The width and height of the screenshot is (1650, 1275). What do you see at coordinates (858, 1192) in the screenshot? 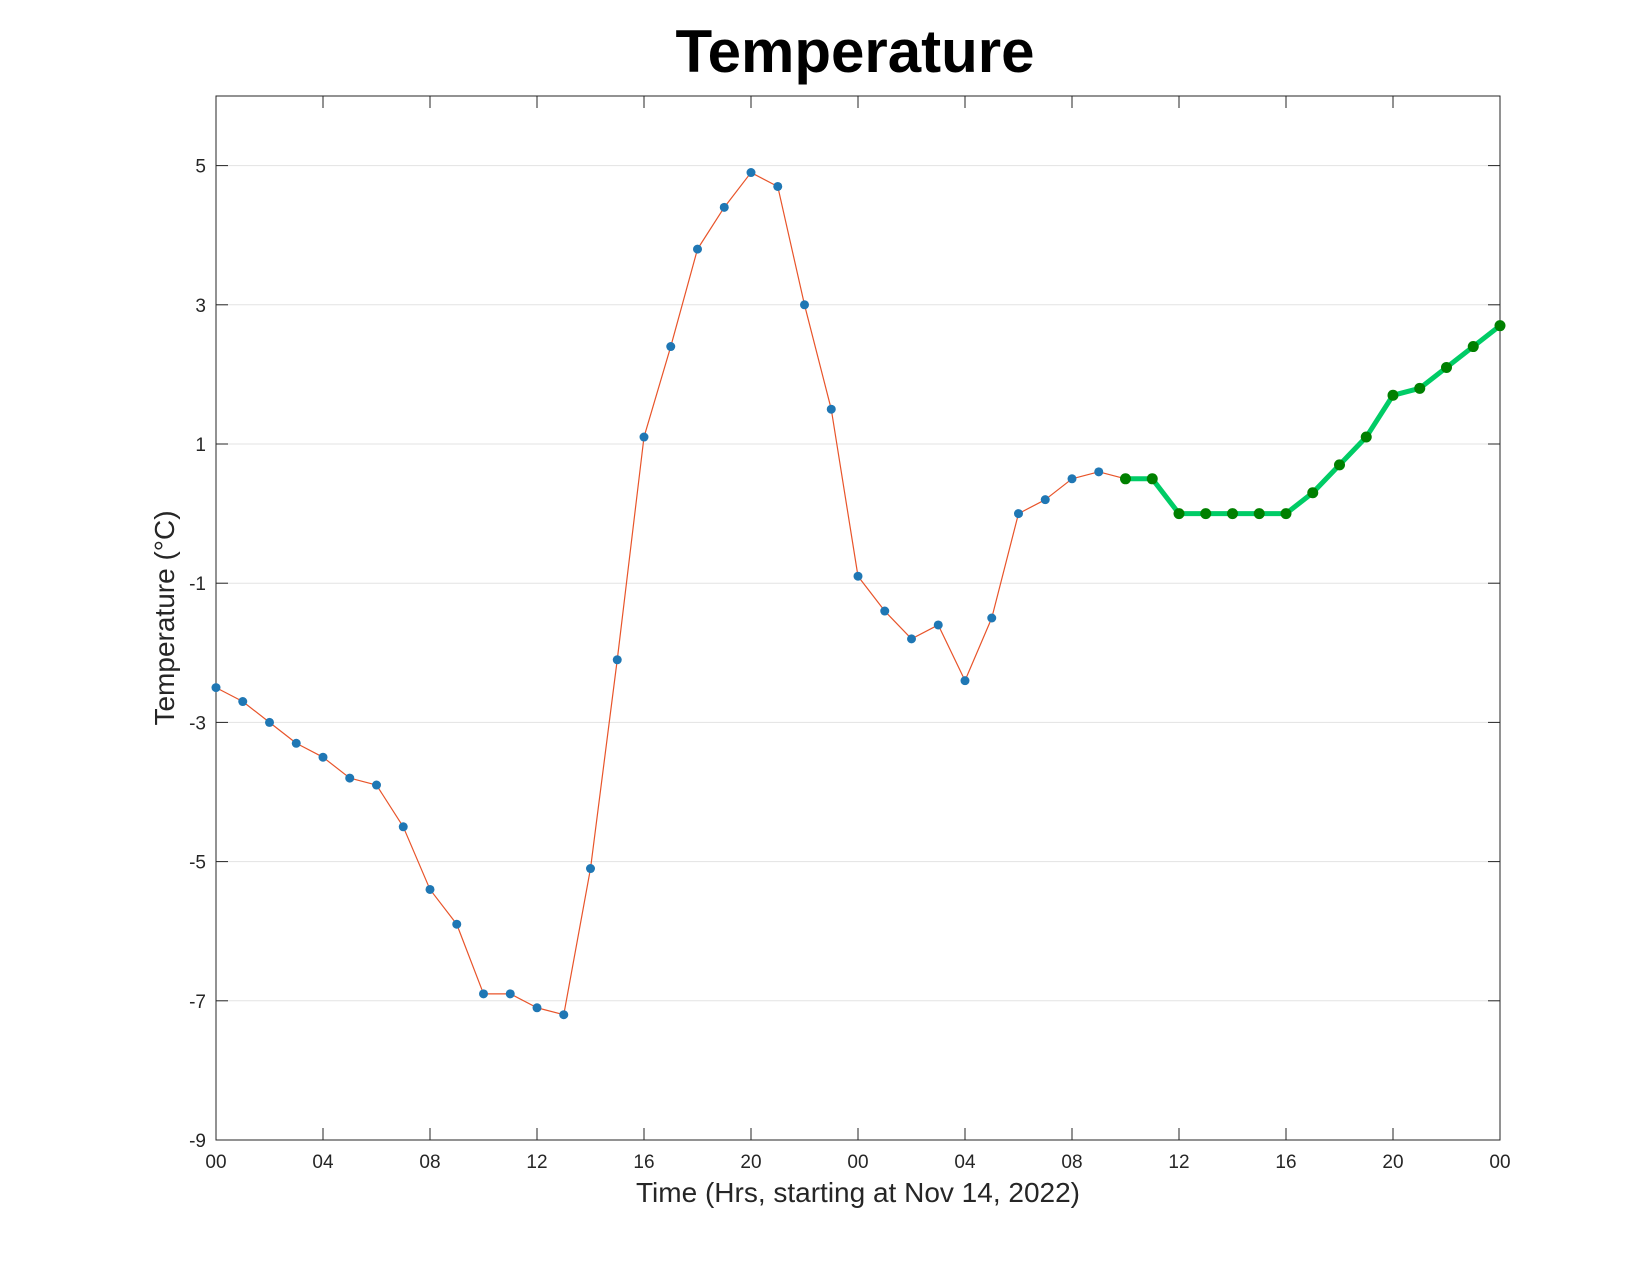
I see `x-axis-label: Time (Hrs, starting at Nov 14, 2022)` at bounding box center [858, 1192].